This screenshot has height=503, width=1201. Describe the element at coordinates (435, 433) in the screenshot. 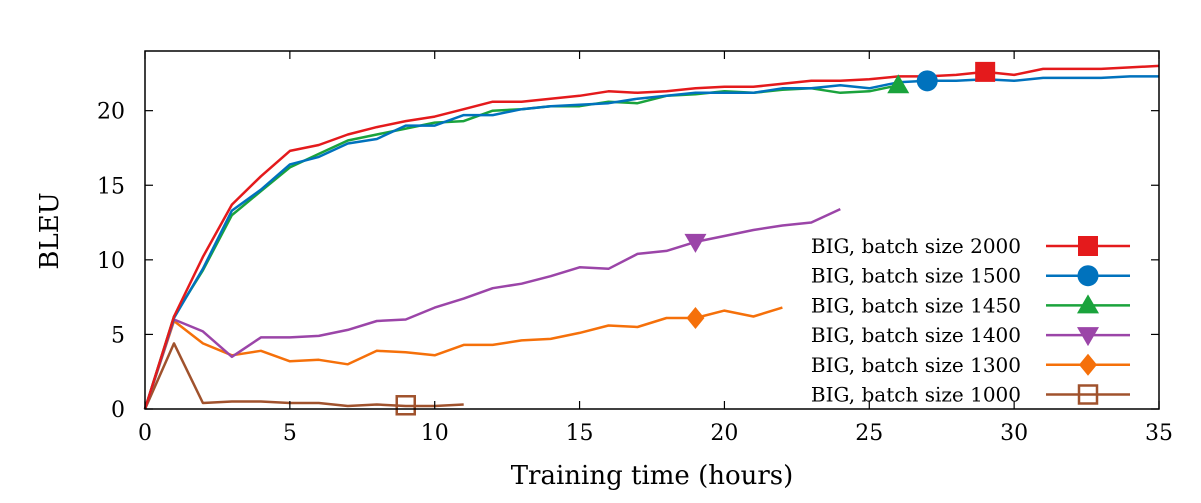

I see `x-tick-label: 10` at that location.